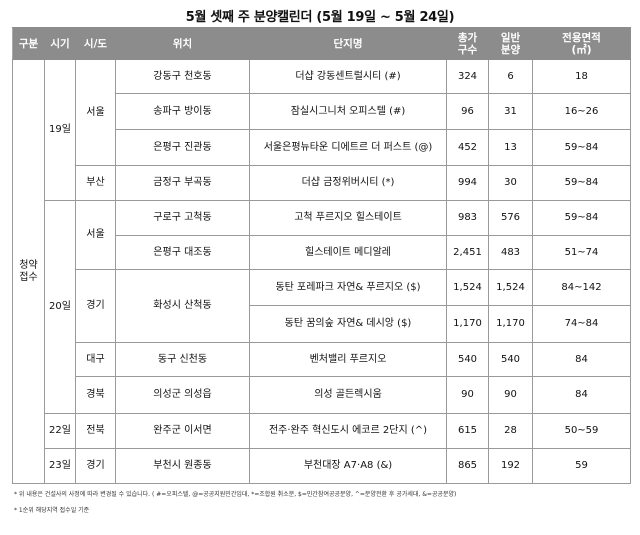 The image size is (640, 535). Describe the element at coordinates (581, 431) in the screenshot. I see `area-cell: 50~59` at that location.